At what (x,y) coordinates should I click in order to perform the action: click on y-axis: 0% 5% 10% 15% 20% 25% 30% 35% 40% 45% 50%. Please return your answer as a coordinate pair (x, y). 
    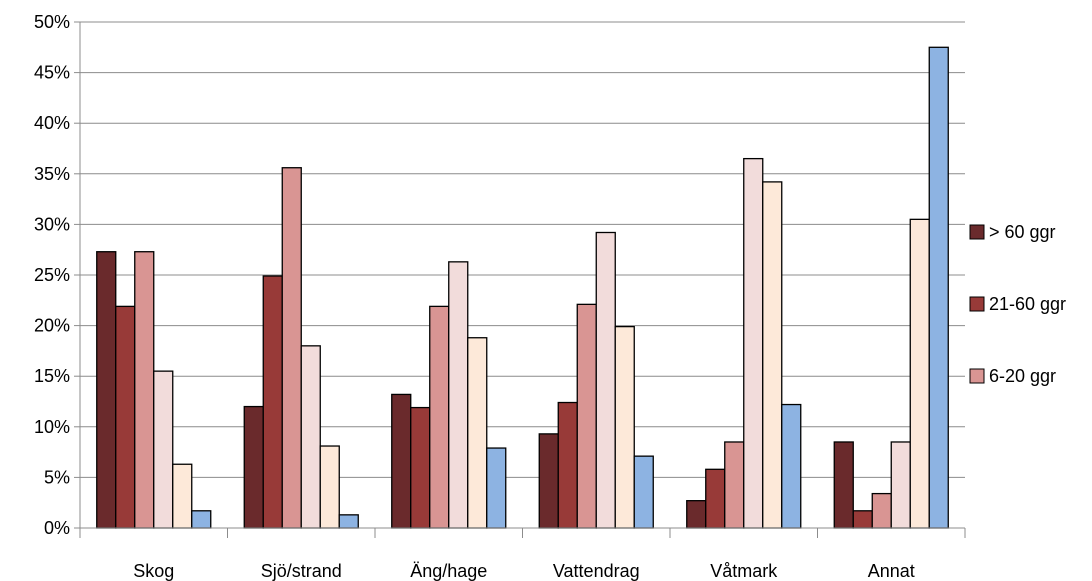
    Looking at the image, I should click on (57, 275).